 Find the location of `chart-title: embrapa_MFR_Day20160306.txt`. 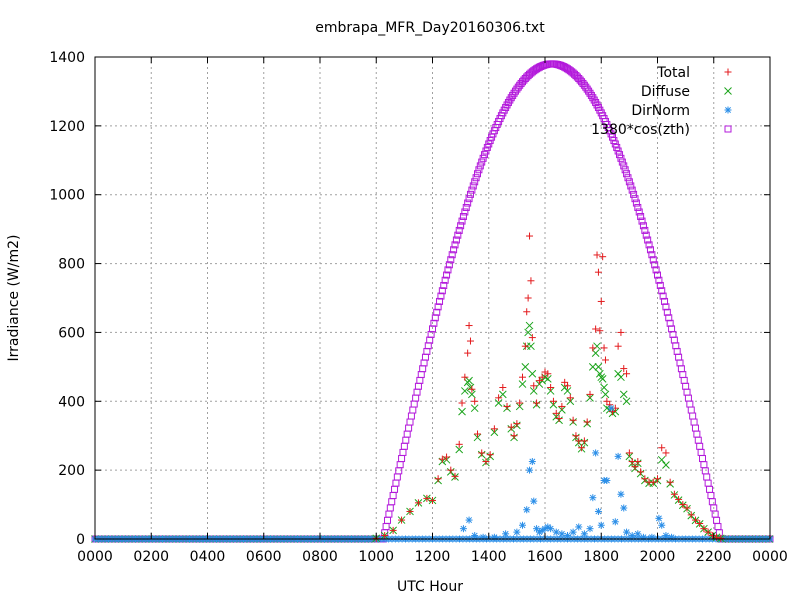

chart-title: embrapa_MFR_Day20160306.txt is located at coordinates (430, 28).